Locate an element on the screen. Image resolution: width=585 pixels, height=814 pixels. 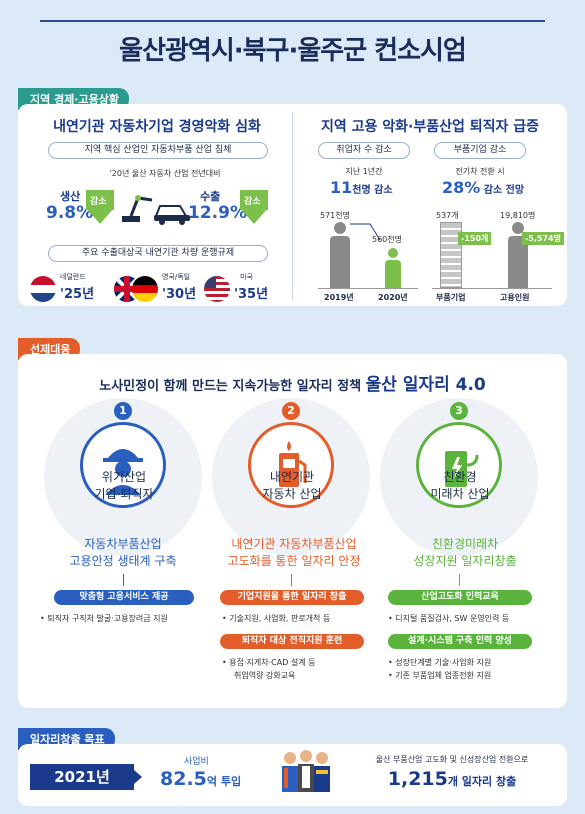
flag-country-1: 네덜란드 is located at coordinates (73, 277).